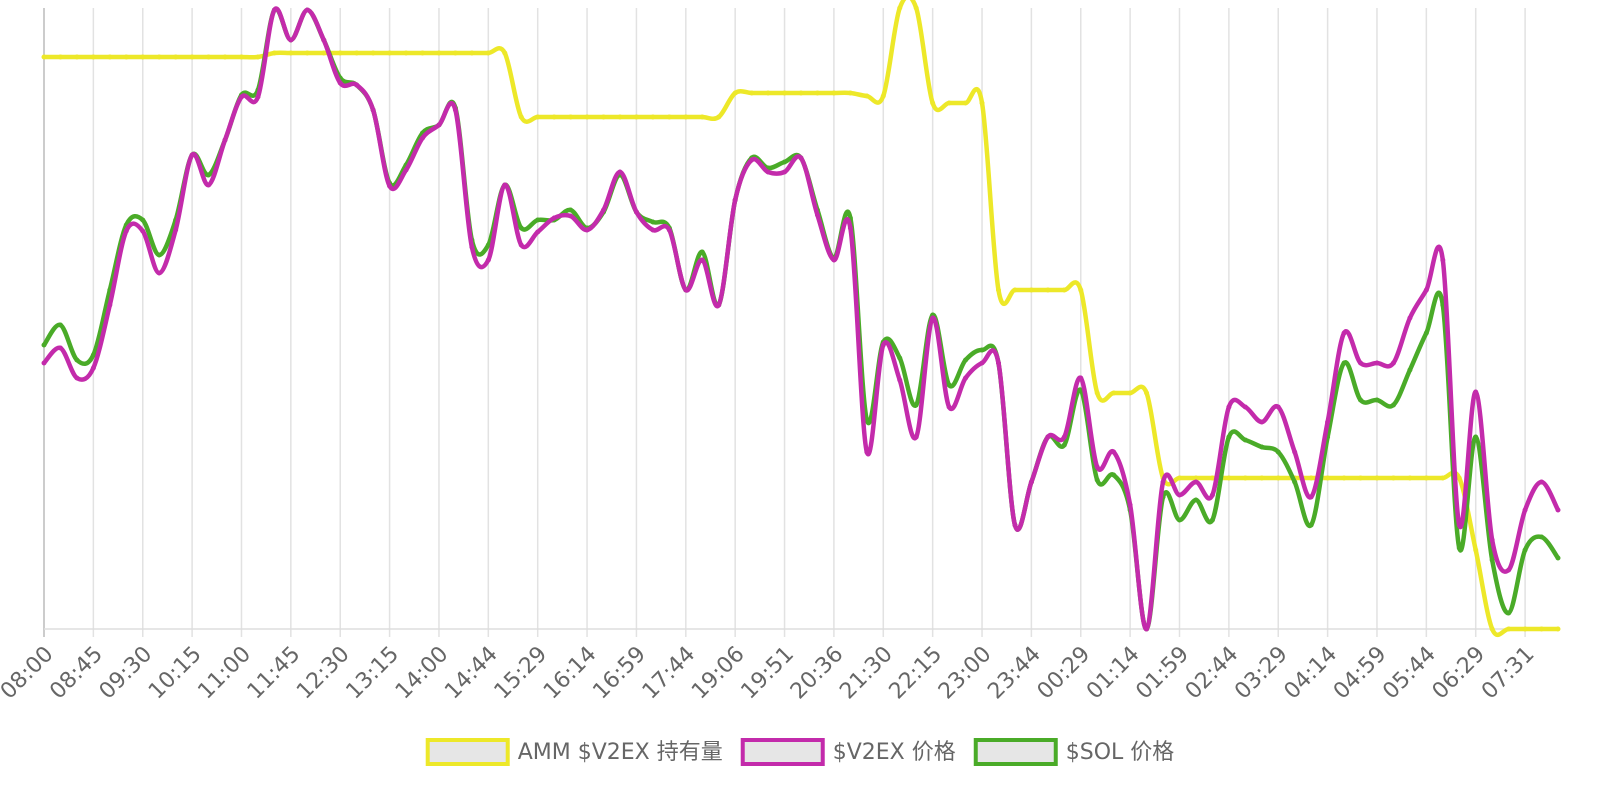 The image size is (1600, 800). What do you see at coordinates (1014, 673) in the screenshot?
I see `x-tick-label: 23:44` at bounding box center [1014, 673].